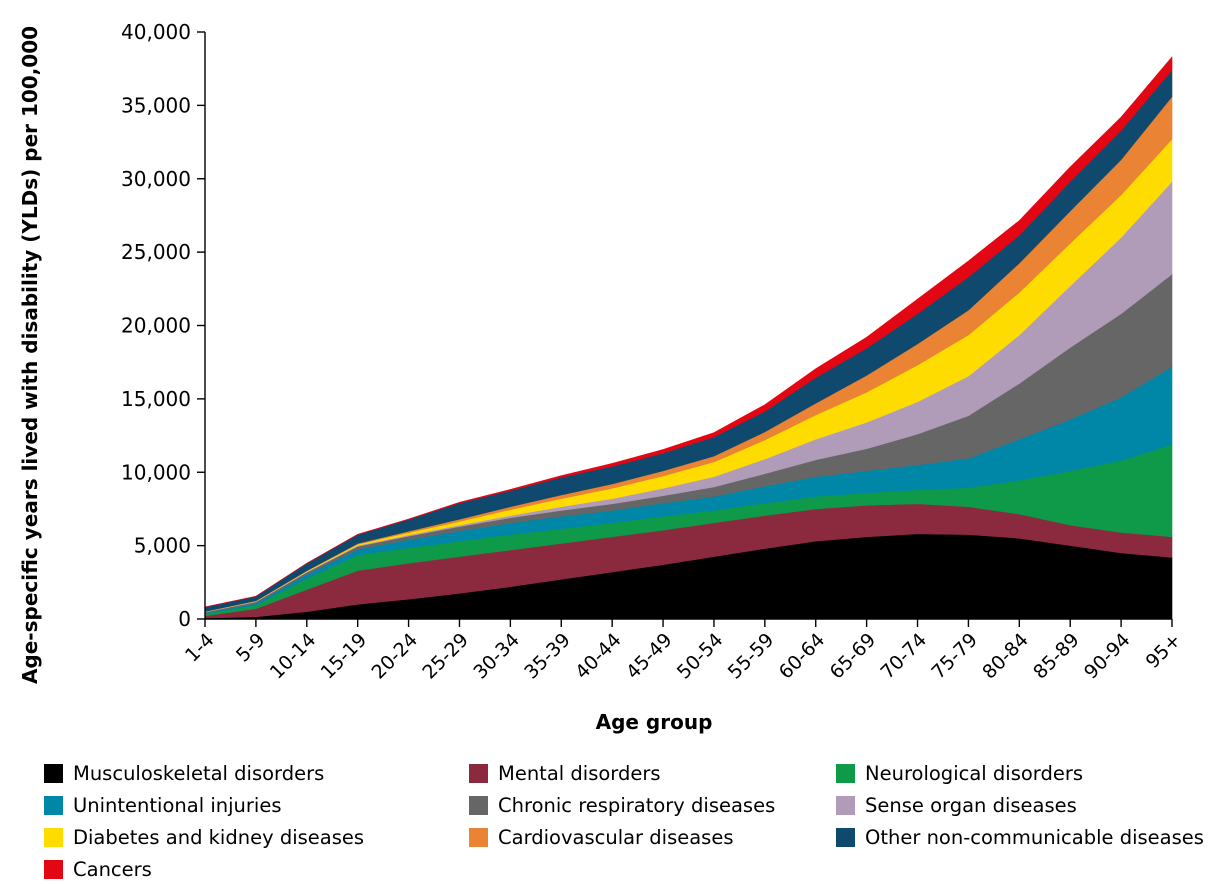  Describe the element at coordinates (112, 869) in the screenshot. I see `legend-label: Cancers` at that location.